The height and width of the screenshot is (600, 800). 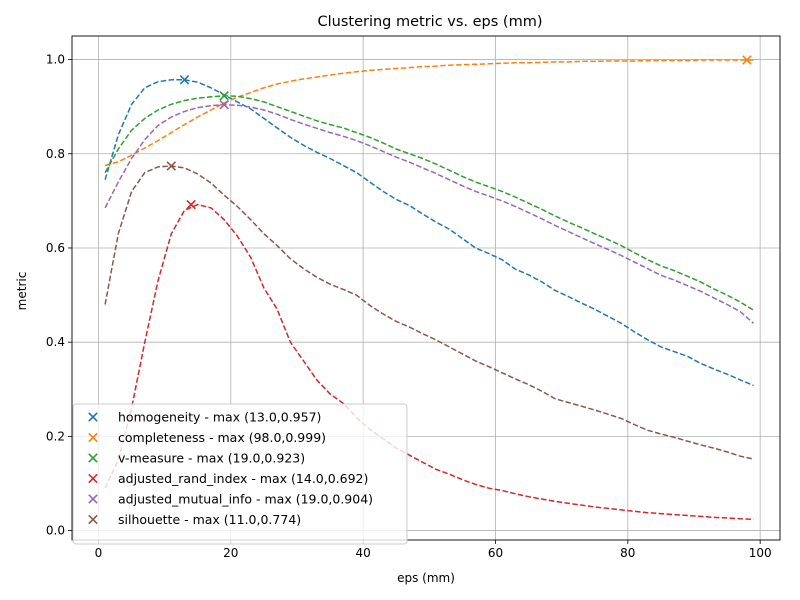 I want to click on y-tick-label: 1.0, so click(x=55, y=60).